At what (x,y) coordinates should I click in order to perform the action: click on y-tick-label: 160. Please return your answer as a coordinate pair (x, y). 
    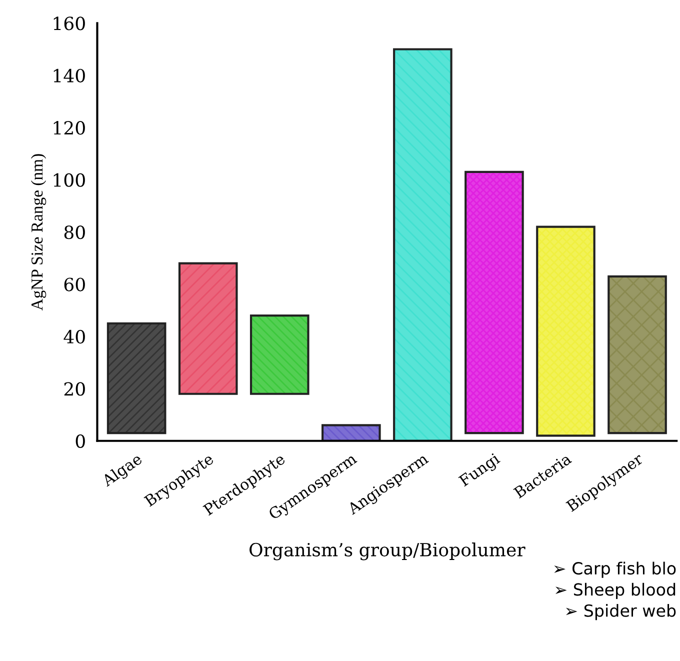
    Looking at the image, I should click on (69, 23).